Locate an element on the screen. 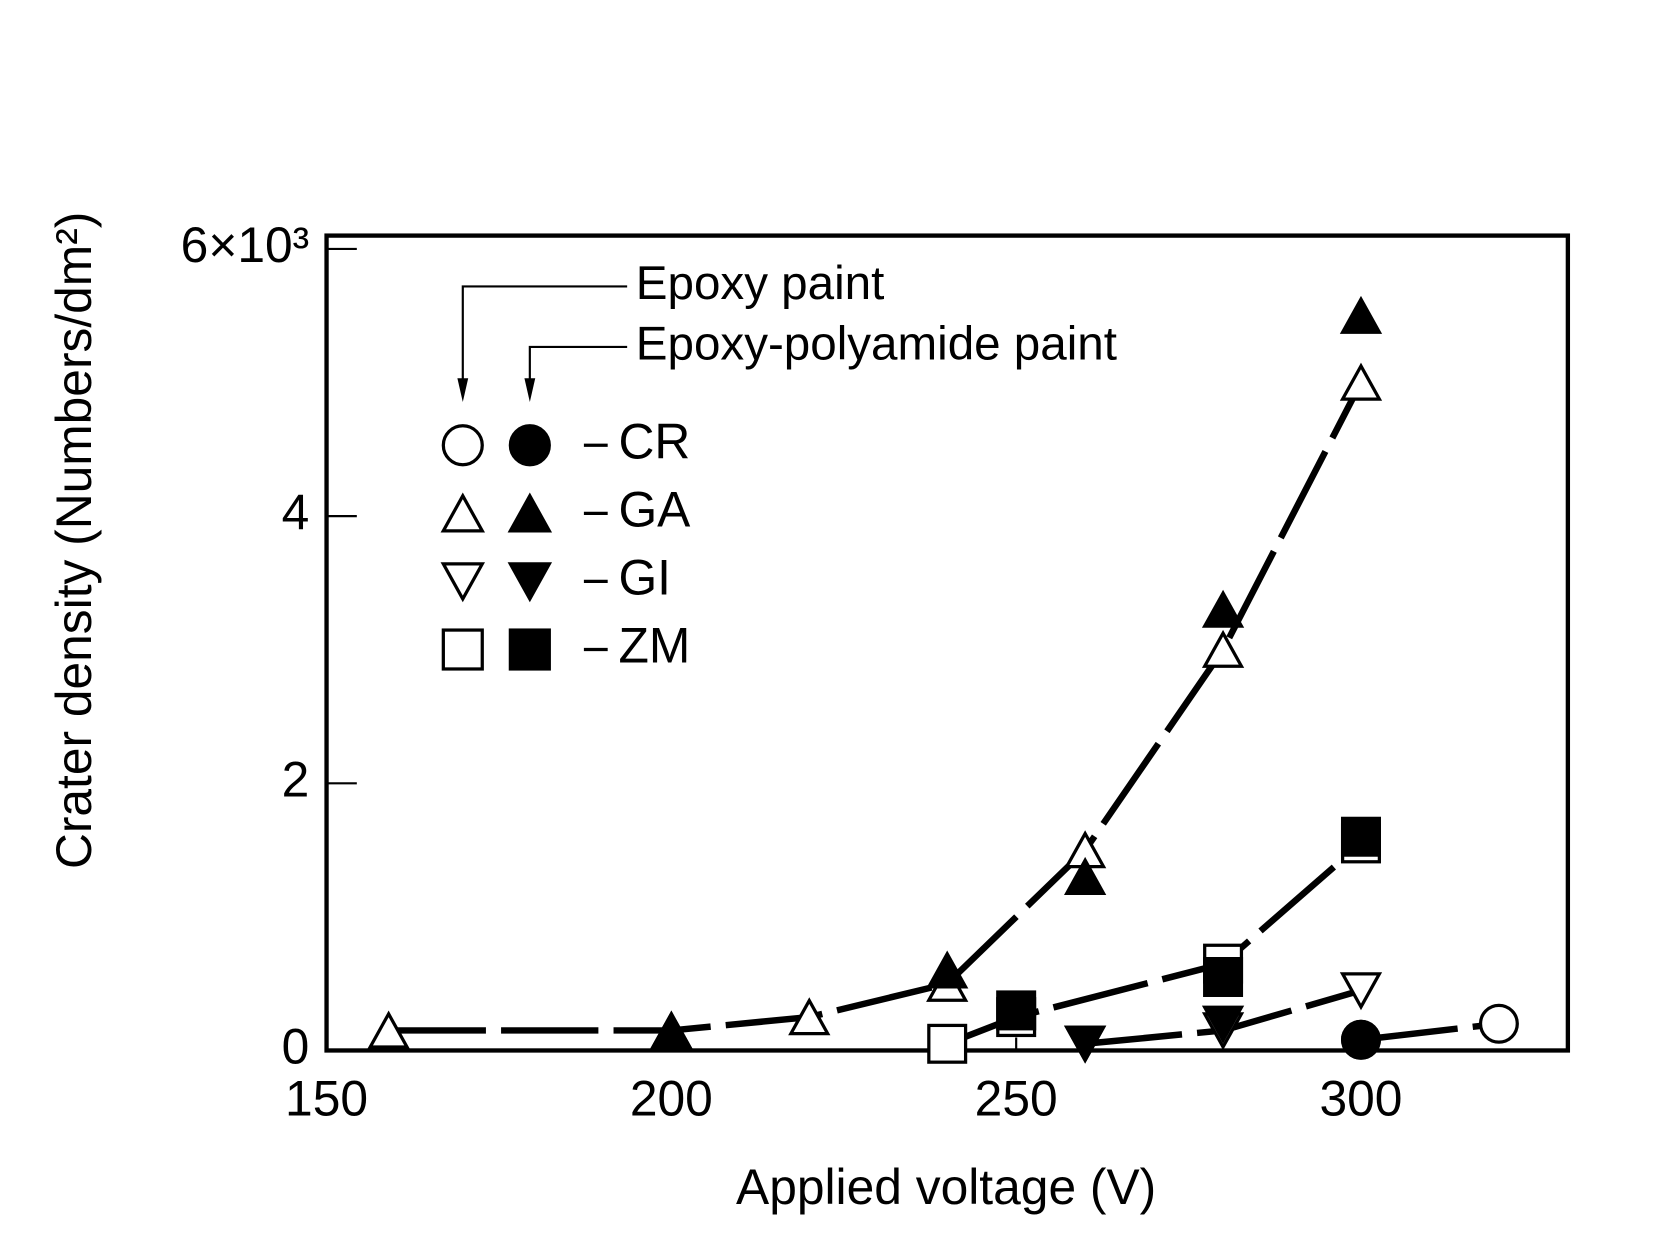  legend-label: GI is located at coordinates (644, 578).